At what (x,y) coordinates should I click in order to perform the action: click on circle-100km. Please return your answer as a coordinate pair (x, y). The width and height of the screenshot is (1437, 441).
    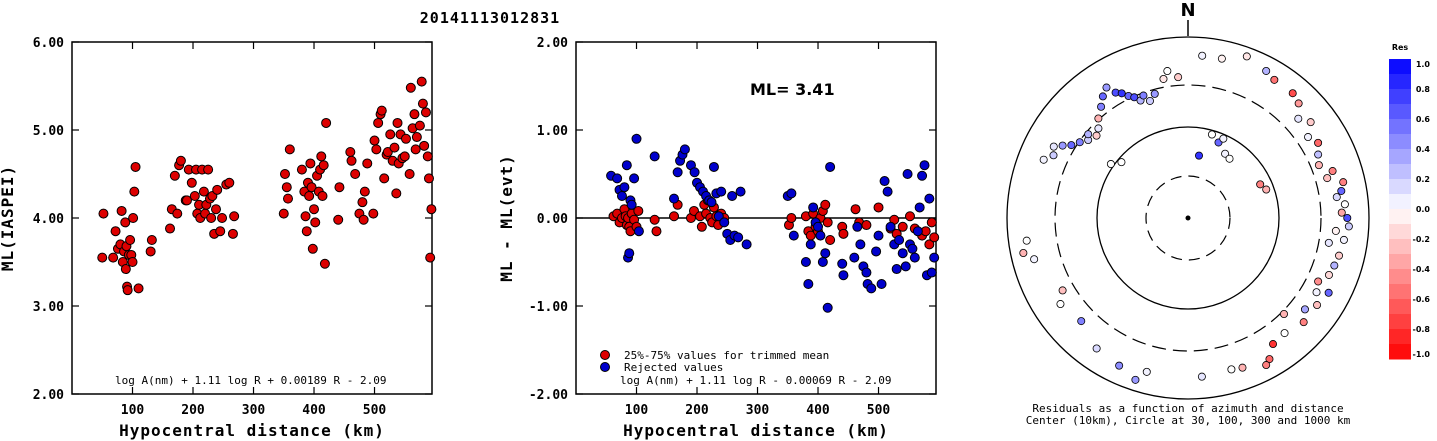
    Looking at the image, I should click on (1188, 218).